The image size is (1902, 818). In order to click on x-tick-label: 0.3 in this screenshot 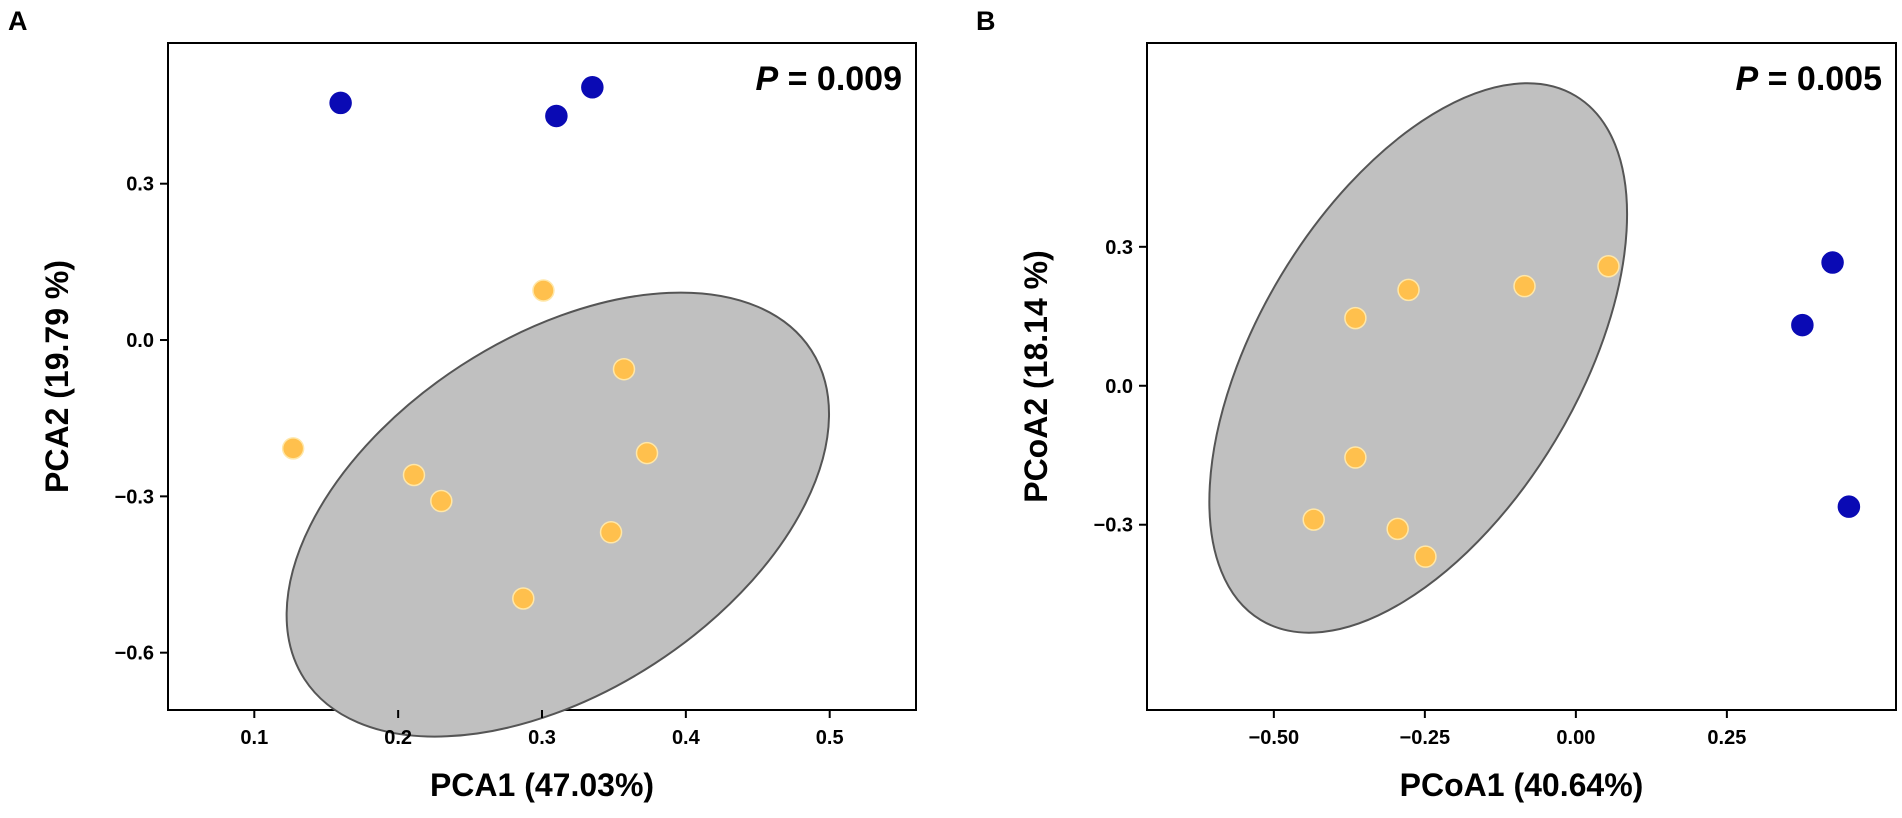, I will do `click(542, 738)`.